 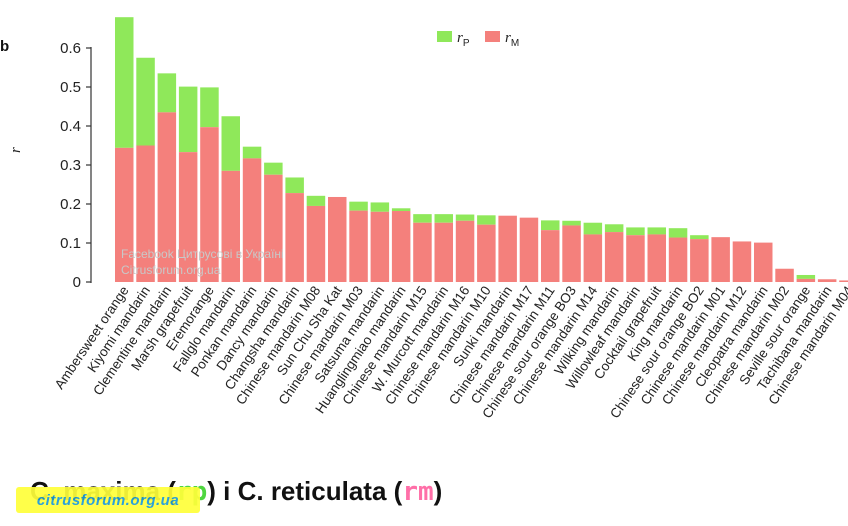 What do you see at coordinates (492, 36) in the screenshot?
I see `legend-swatch-rM` at bounding box center [492, 36].